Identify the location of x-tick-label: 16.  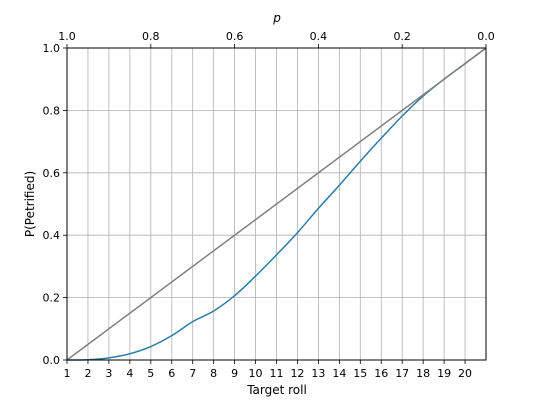
(381, 373).